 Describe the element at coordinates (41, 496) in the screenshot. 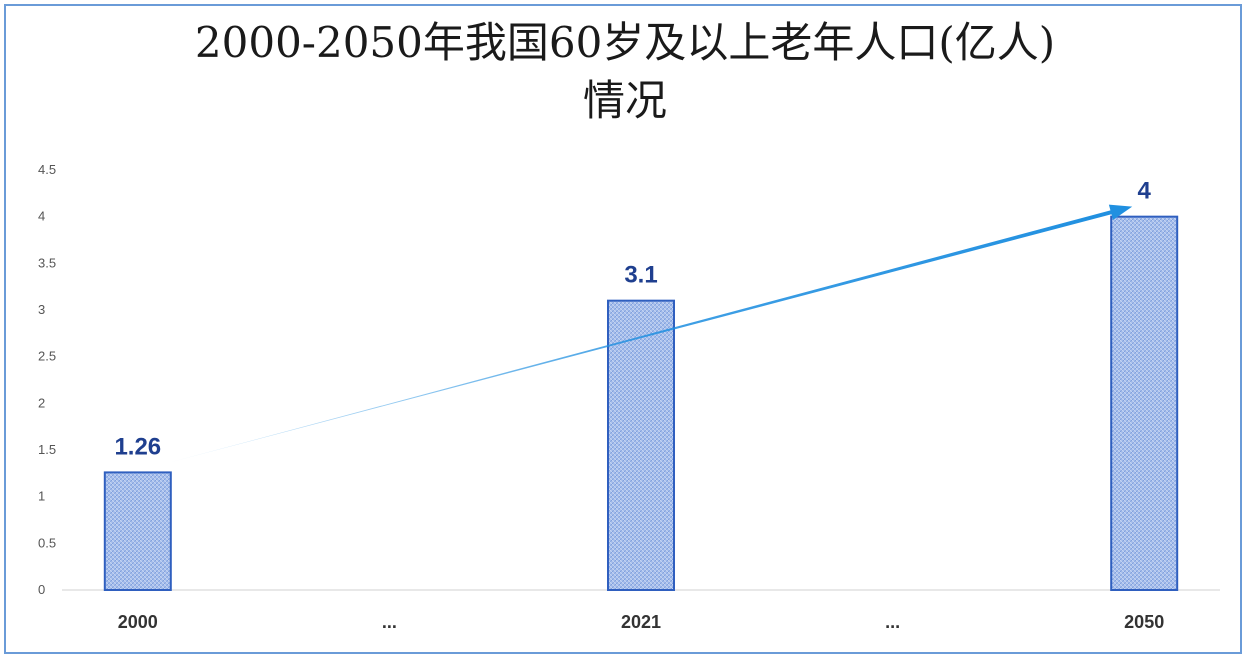

I see `y-tick-label: 1` at that location.